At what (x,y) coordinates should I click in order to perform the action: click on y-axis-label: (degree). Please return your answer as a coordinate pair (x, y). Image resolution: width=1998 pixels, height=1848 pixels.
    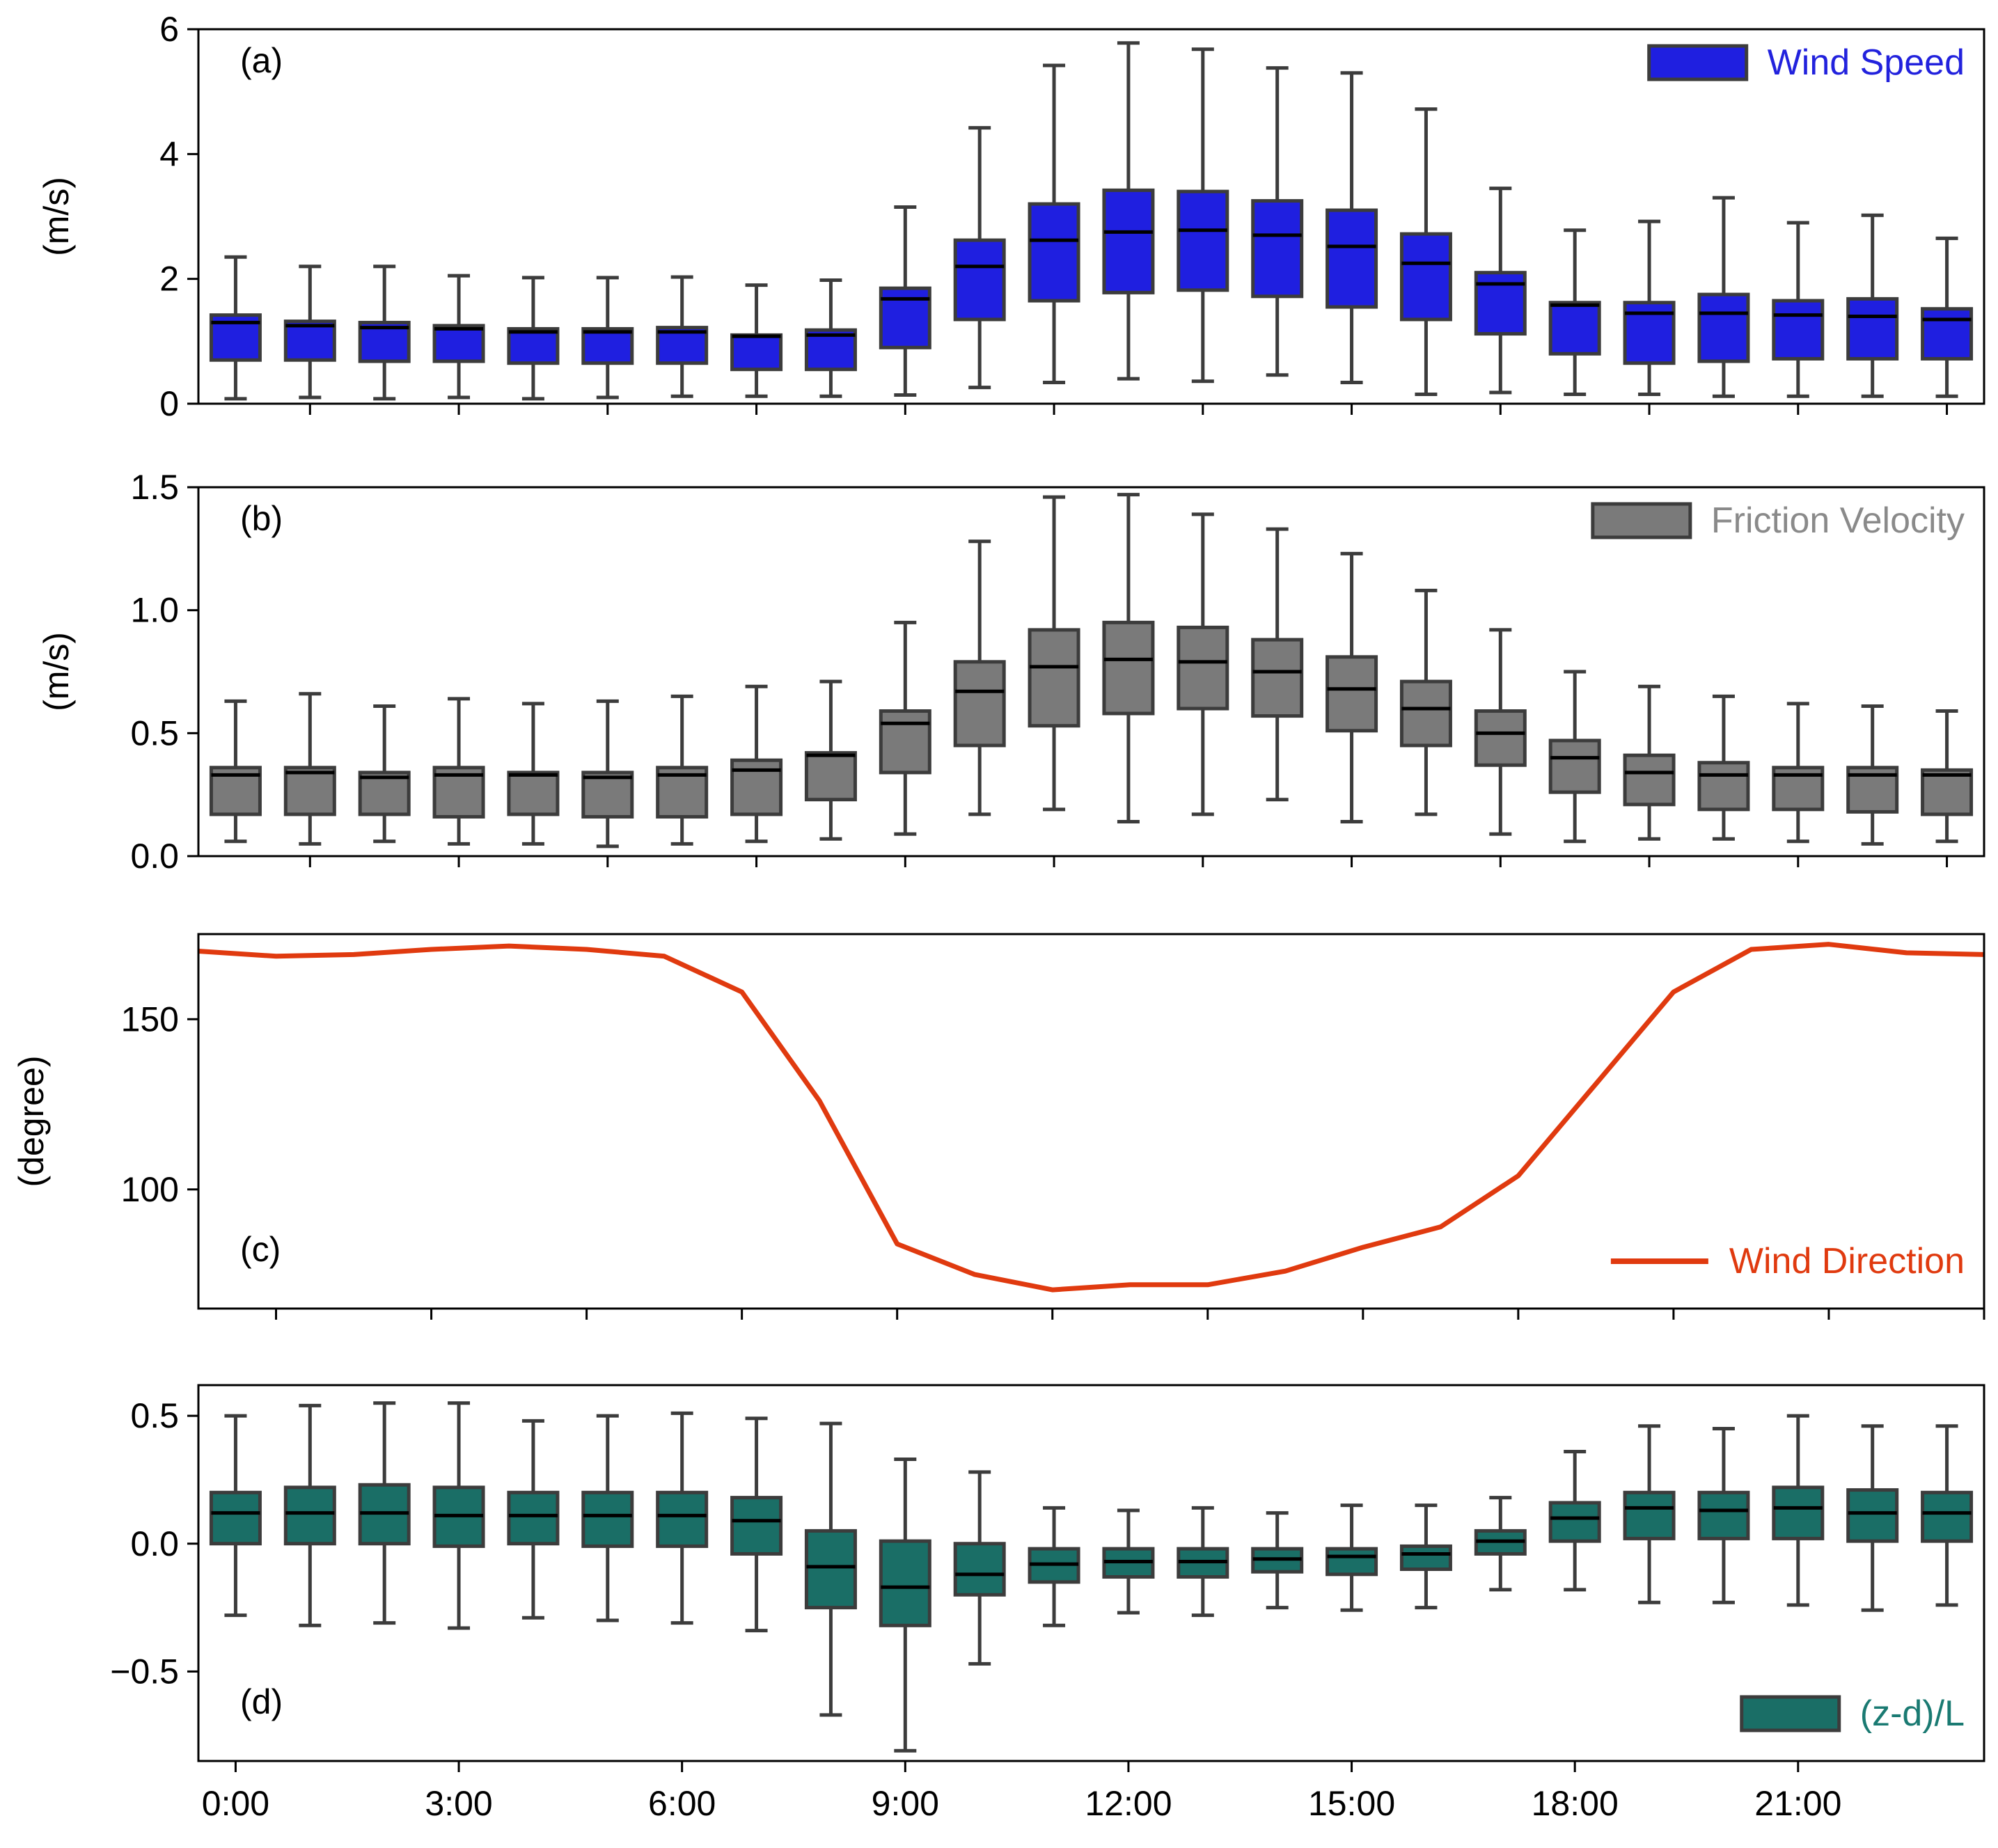
    Looking at the image, I should click on (31, 1121).